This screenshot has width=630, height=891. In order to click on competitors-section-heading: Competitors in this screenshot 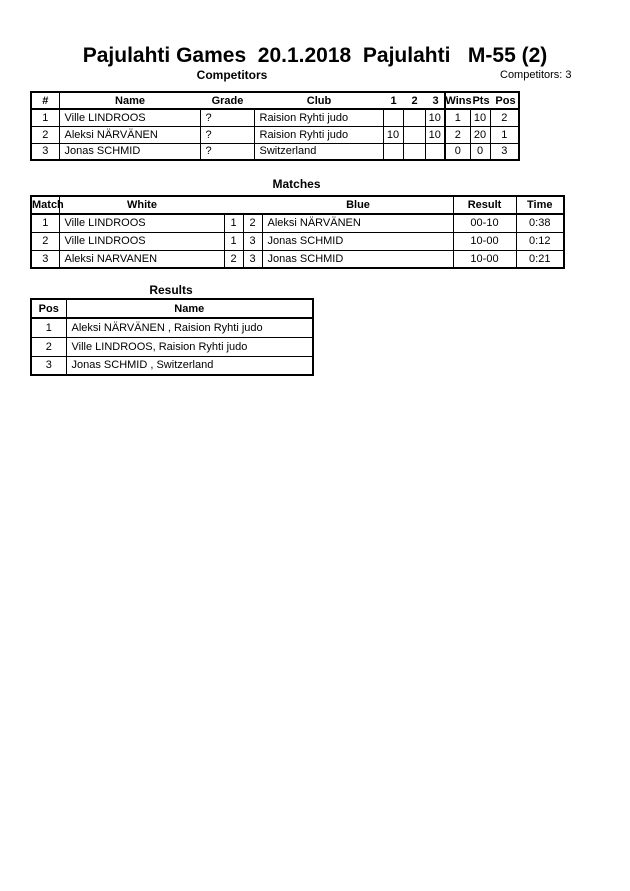, I will do `click(232, 75)`.